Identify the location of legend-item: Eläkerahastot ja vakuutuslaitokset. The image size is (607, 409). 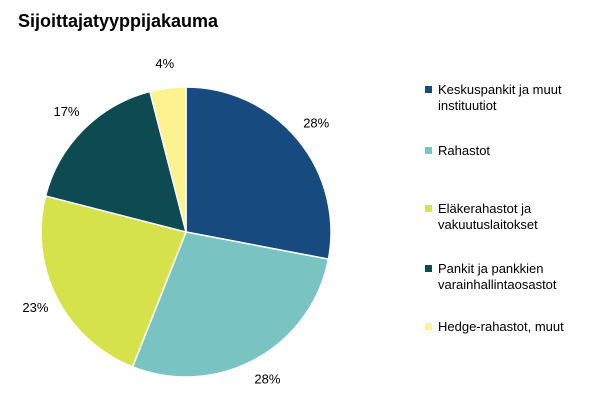
(512, 217).